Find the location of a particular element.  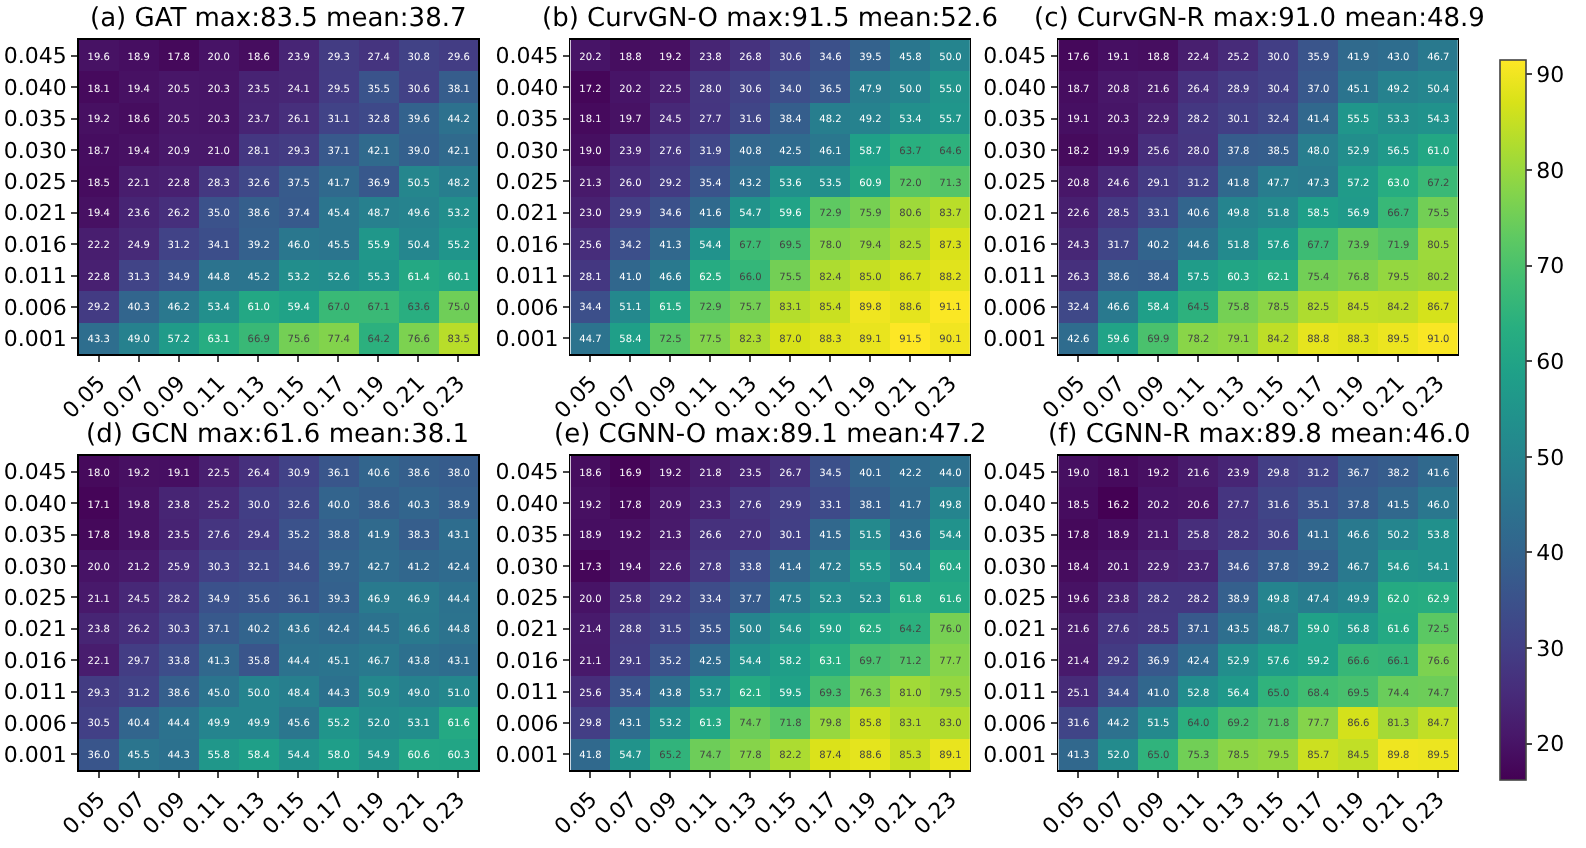

chart-title: (f) CGNN-R max:89.8 mean:46.0 is located at coordinates (1259, 435).